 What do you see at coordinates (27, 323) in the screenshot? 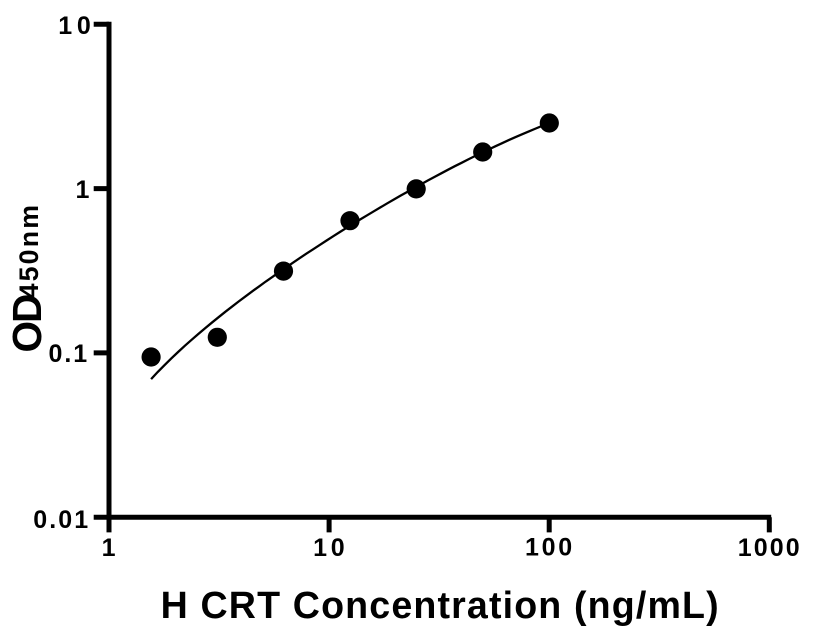
I see `svg-text: OD` at bounding box center [27, 323].